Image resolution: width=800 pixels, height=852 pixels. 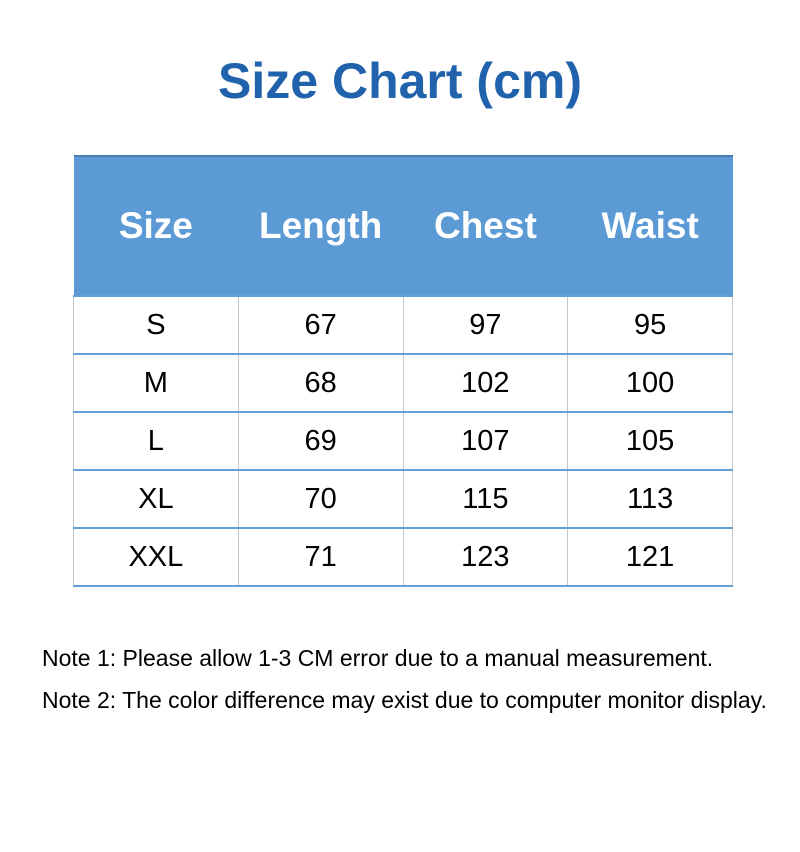 I want to click on table-cell: 121, so click(x=650, y=557).